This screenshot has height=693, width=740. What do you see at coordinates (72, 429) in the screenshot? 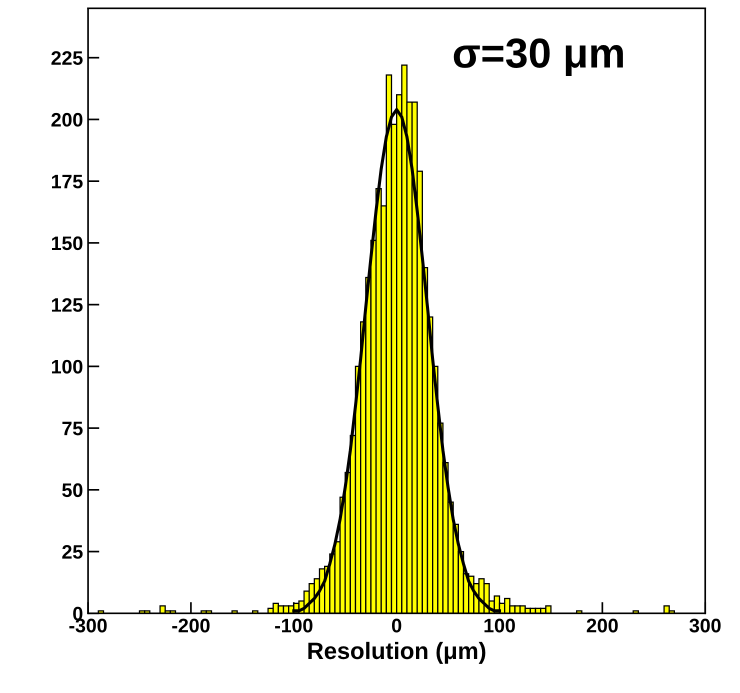
I see `y-tick-label: 75` at bounding box center [72, 429].